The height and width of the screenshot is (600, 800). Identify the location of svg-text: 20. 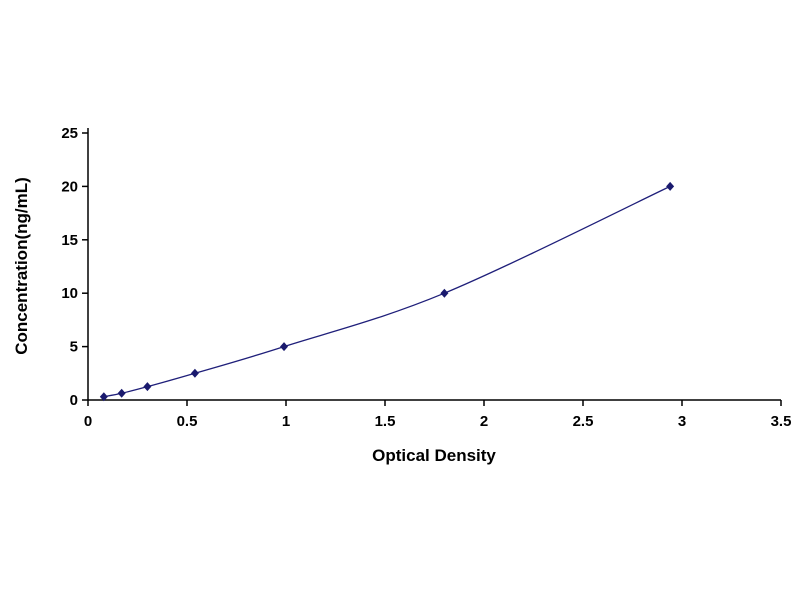
(69, 186).